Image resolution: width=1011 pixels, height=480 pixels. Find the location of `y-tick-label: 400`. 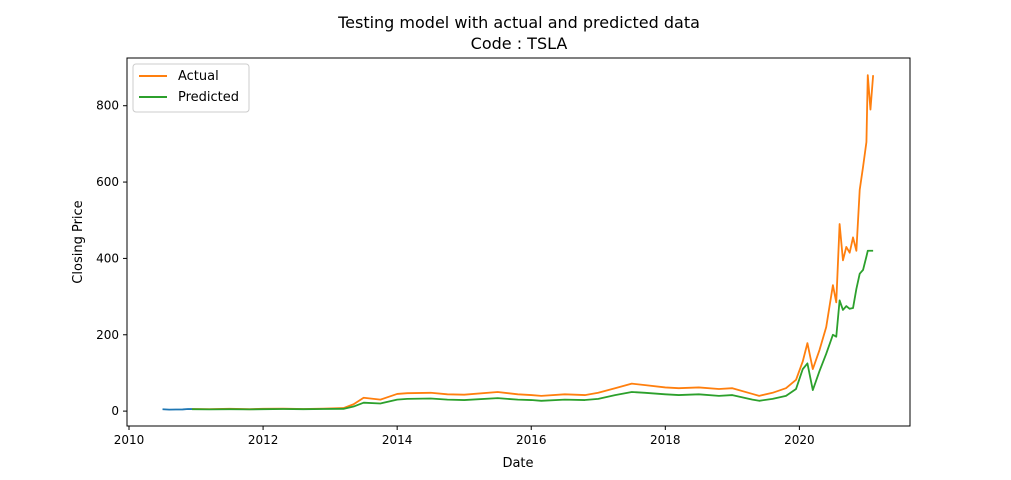

y-tick-label: 400 is located at coordinates (107, 258).